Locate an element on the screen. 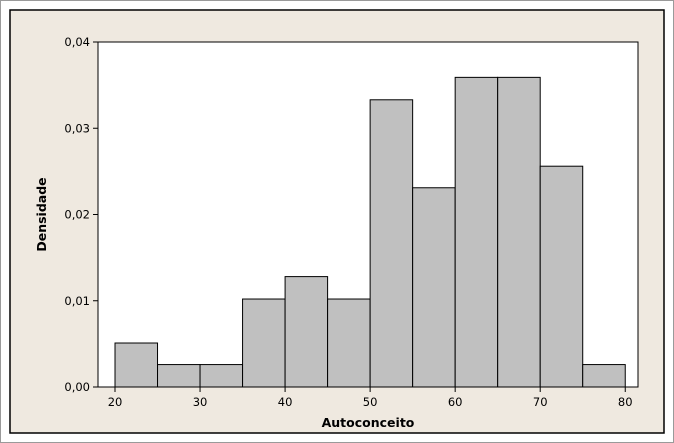 The image size is (674, 443). y-tick-label: 0,02 is located at coordinates (77, 215).